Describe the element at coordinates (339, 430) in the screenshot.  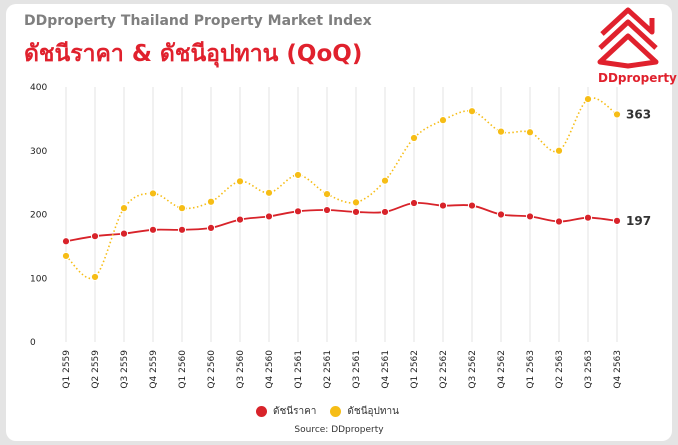
I see `source-note: Source: DDproperty` at that location.